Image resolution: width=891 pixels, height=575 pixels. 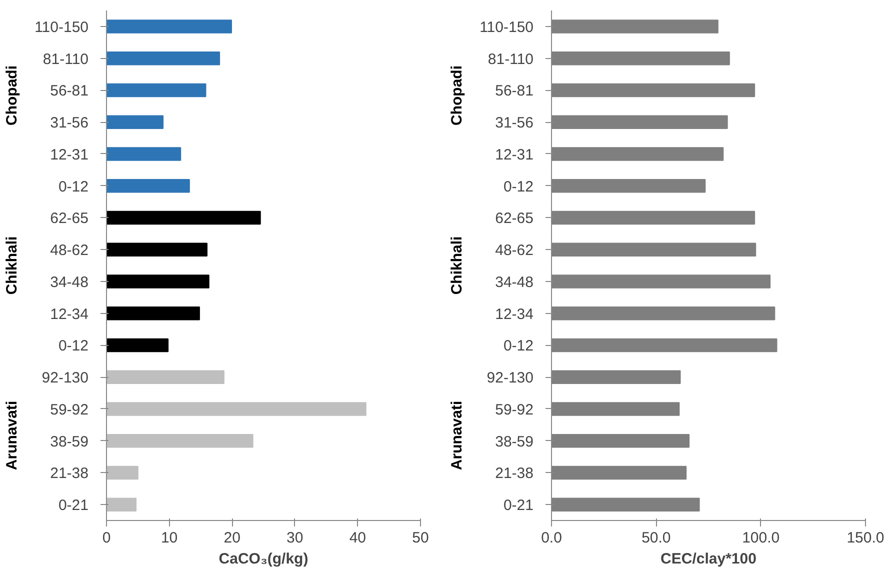 What do you see at coordinates (232, 538) in the screenshot?
I see `x-tick-label: 20` at bounding box center [232, 538].